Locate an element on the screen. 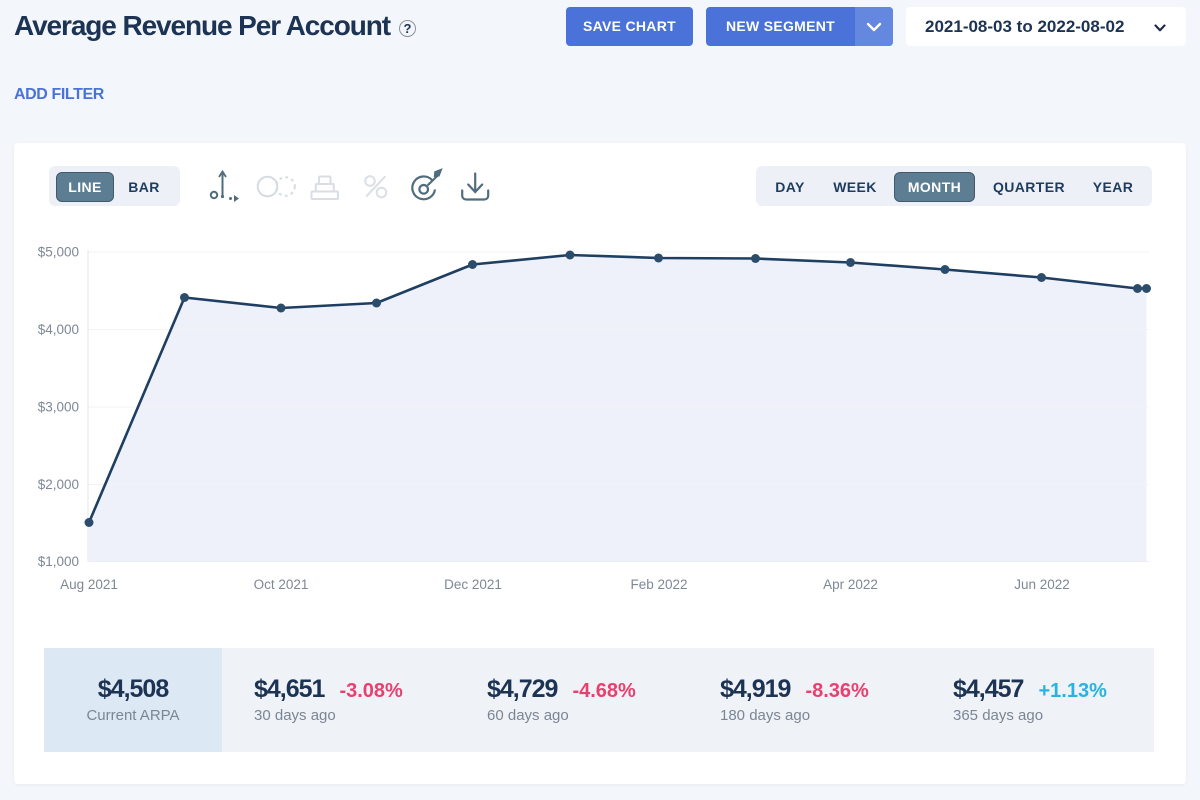 This screenshot has height=800, width=1200. svg-text: Oct 2021 is located at coordinates (281, 584).